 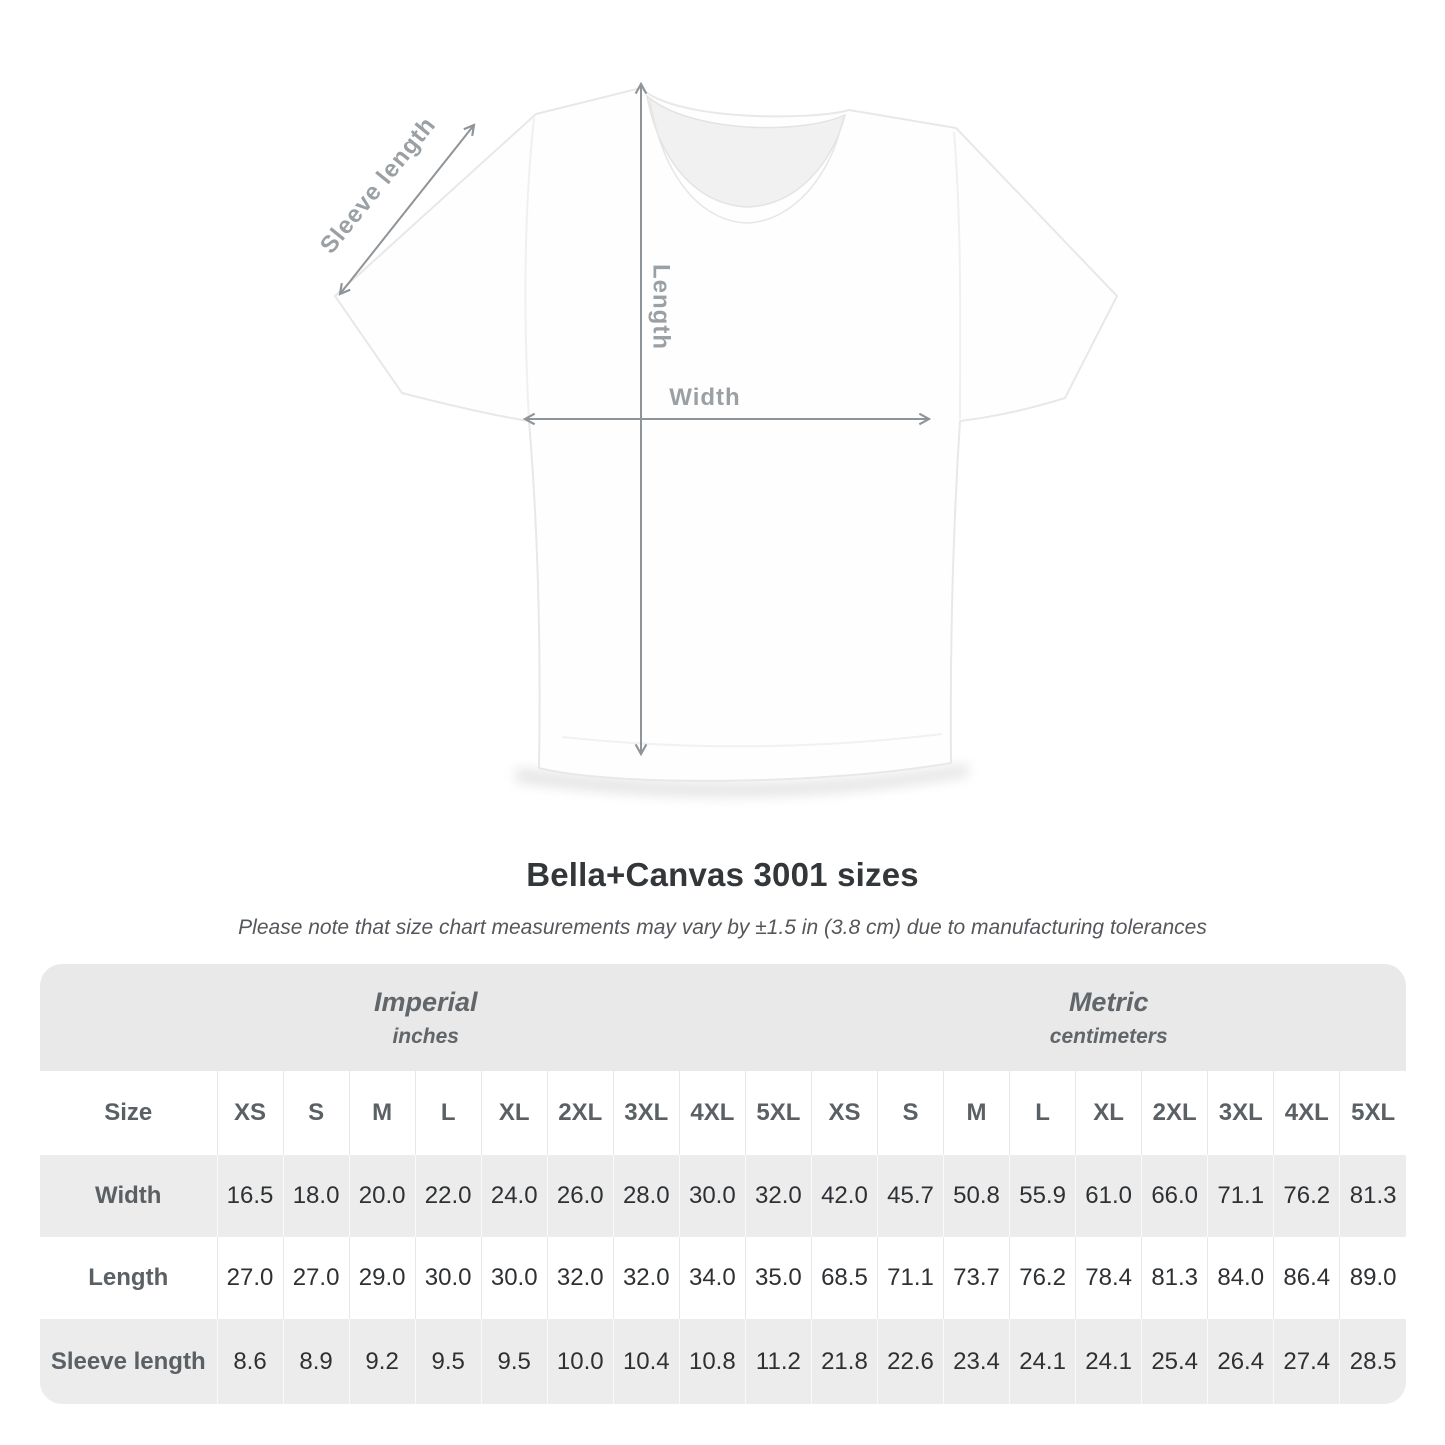 What do you see at coordinates (746, 151) in the screenshot?
I see `neck-opening` at bounding box center [746, 151].